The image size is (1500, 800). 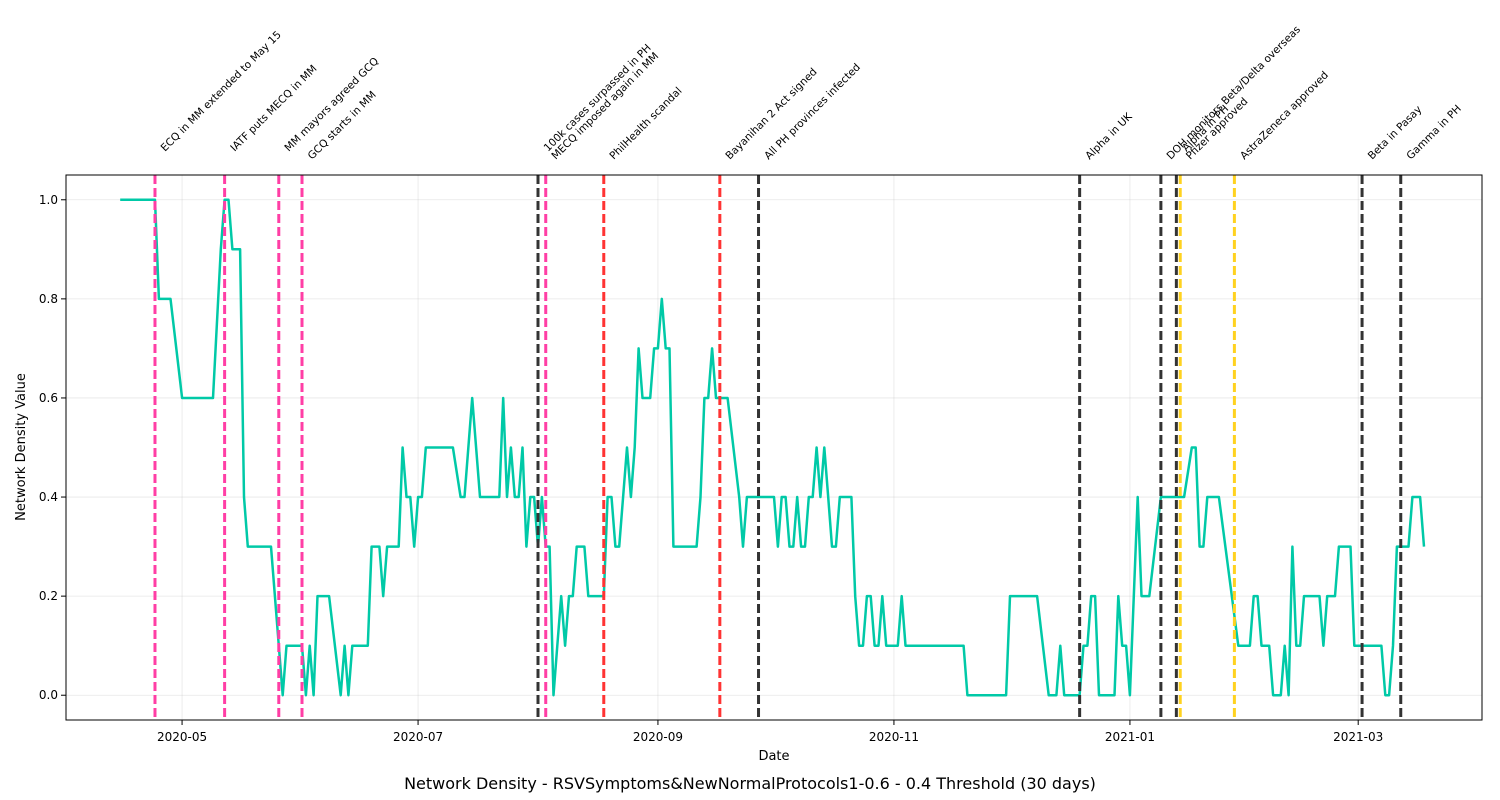 I want to click on x-tick-label: 2020-07, so click(x=418, y=737).